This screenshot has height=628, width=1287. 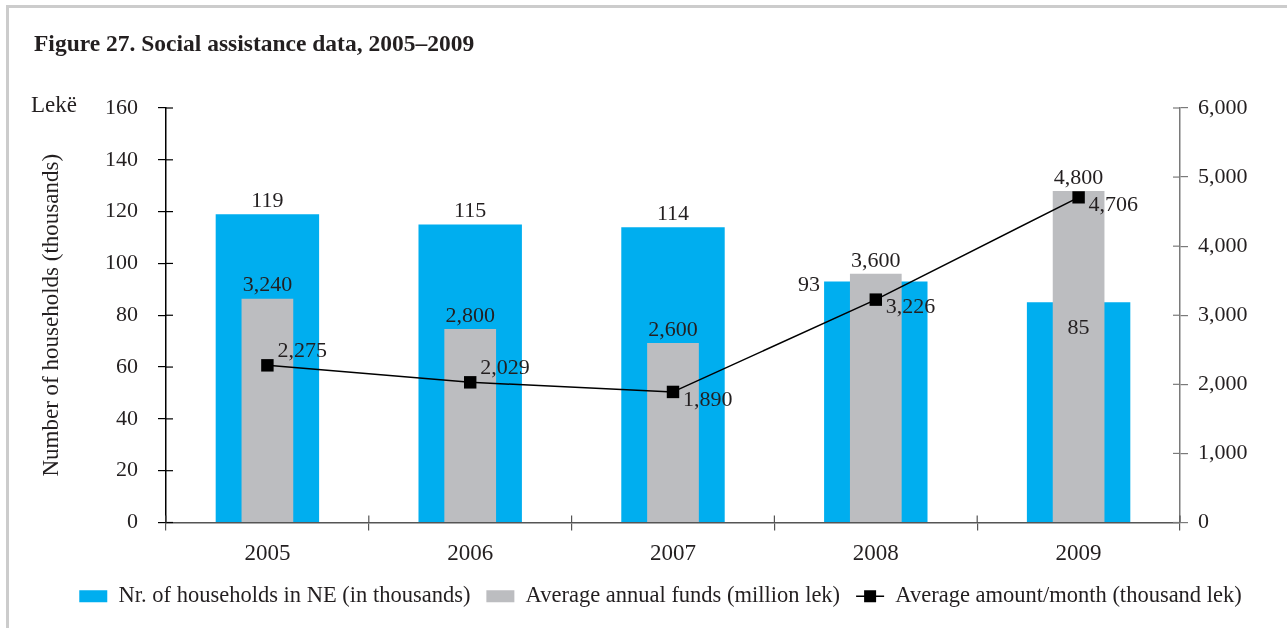 What do you see at coordinates (267, 284) in the screenshot?
I see `data-label: 3,240` at bounding box center [267, 284].